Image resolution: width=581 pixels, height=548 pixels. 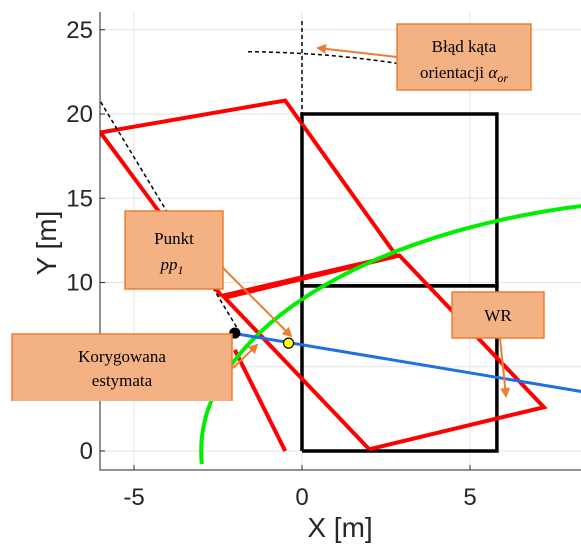 I want to click on callout-korygowana: Korygowana estymata, so click(x=122, y=367).